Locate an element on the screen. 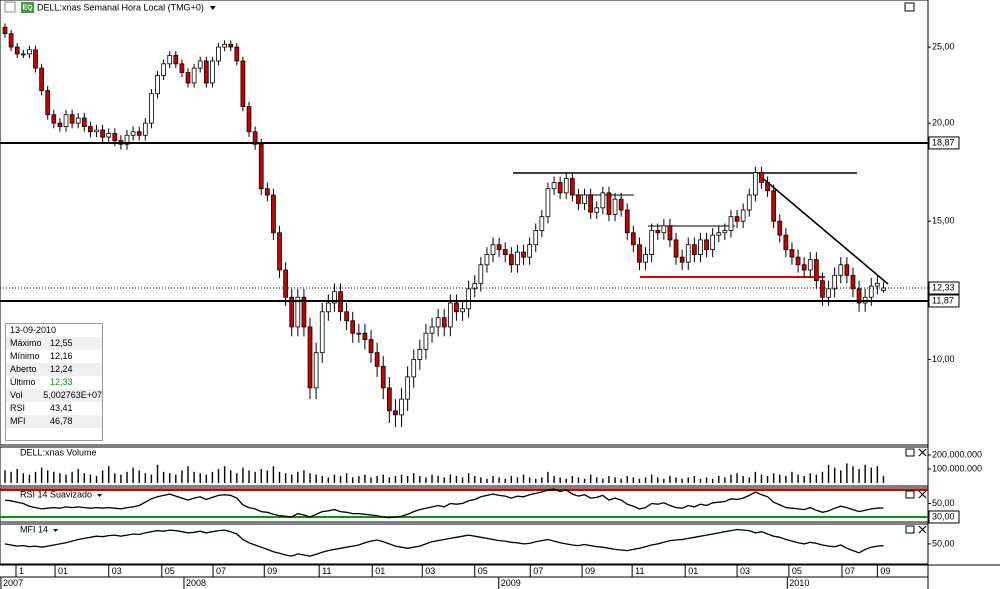  tick-box is located at coordinates (944, 517).